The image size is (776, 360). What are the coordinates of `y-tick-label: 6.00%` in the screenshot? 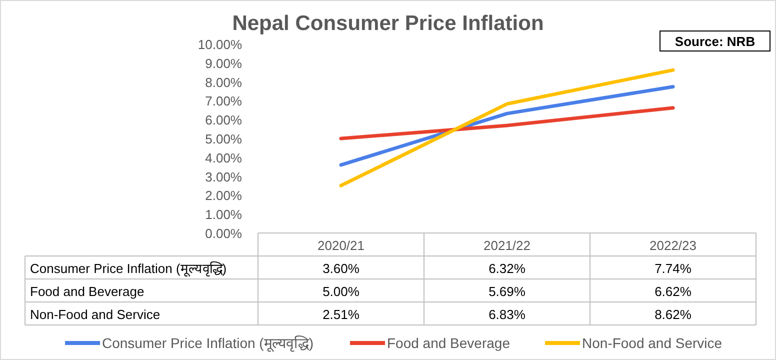 It's located at (223, 120).